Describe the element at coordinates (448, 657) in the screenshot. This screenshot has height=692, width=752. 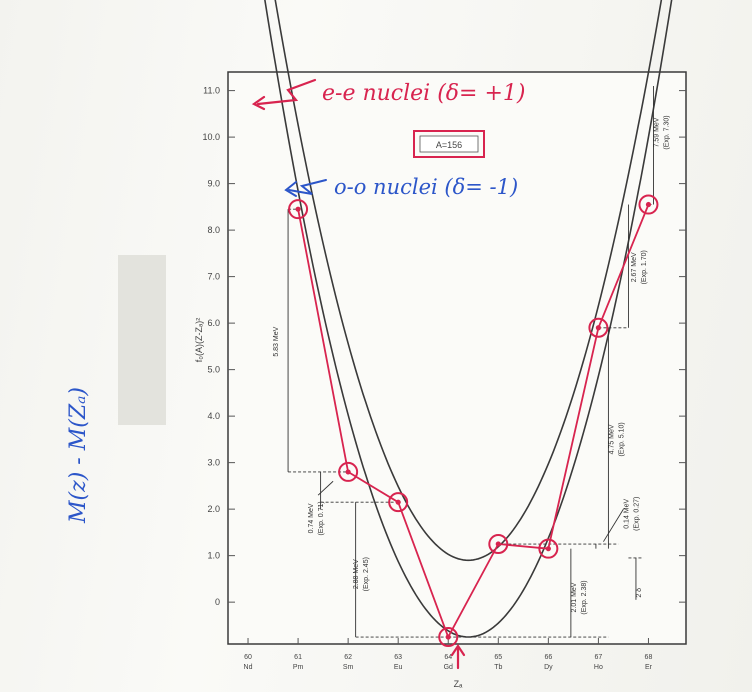
I see `x-tick-label: 64` at that location.